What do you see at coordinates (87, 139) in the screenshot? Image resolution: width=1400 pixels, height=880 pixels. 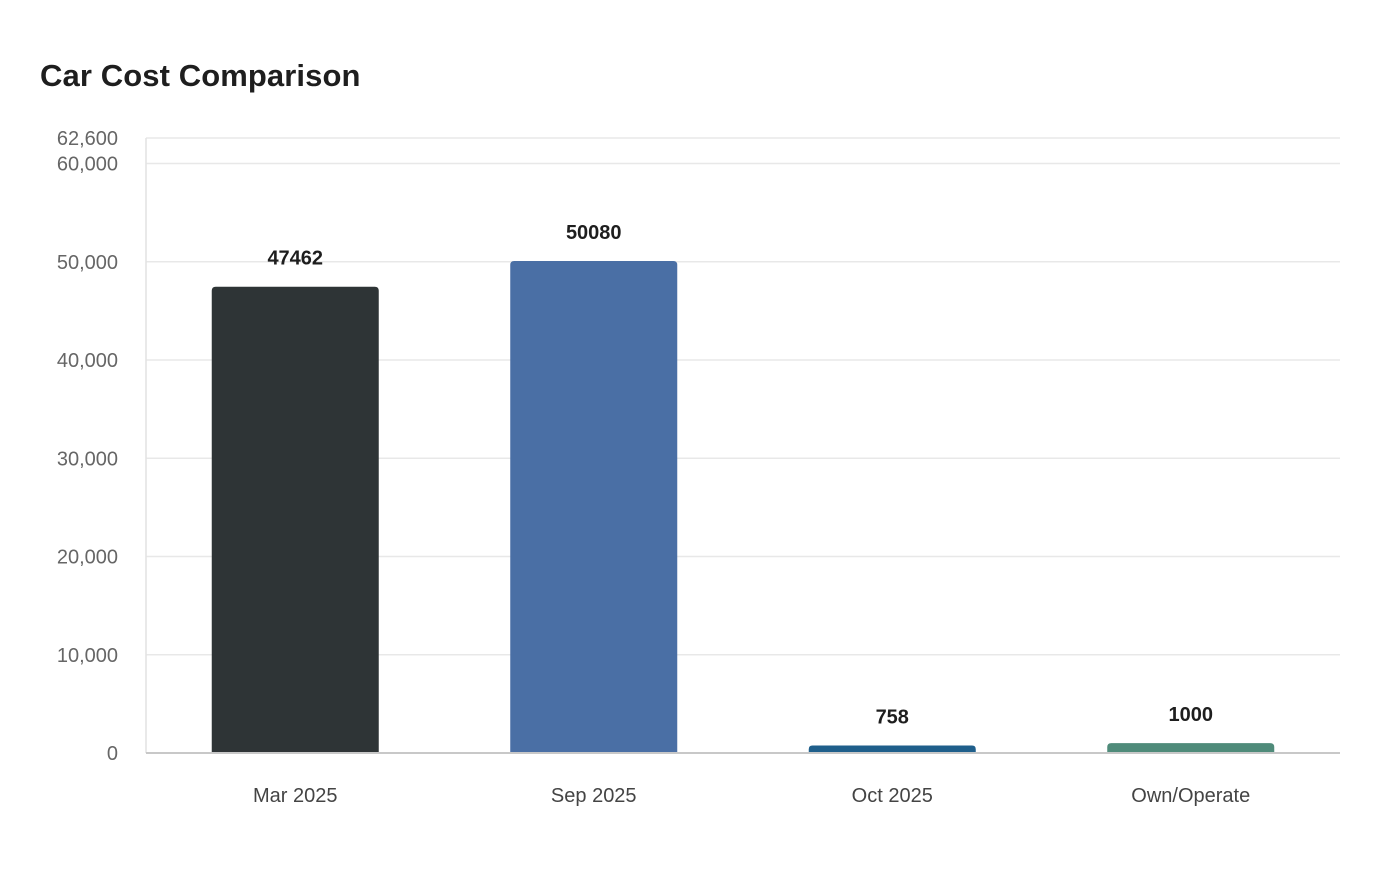 I see `y-tick-label: 62,600` at bounding box center [87, 139].